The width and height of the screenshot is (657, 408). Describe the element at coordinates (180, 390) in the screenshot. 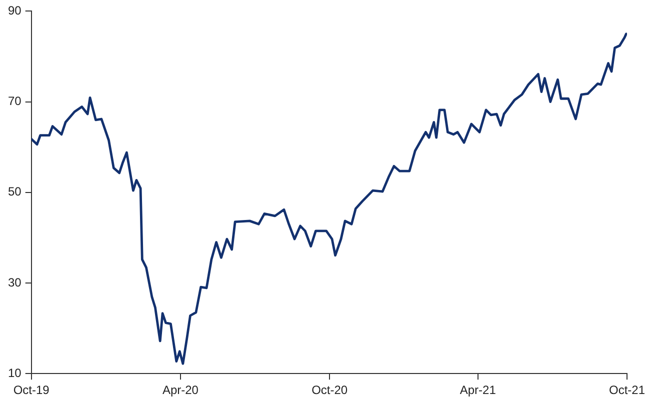

I see `x-tick-label: Apr-20` at that location.